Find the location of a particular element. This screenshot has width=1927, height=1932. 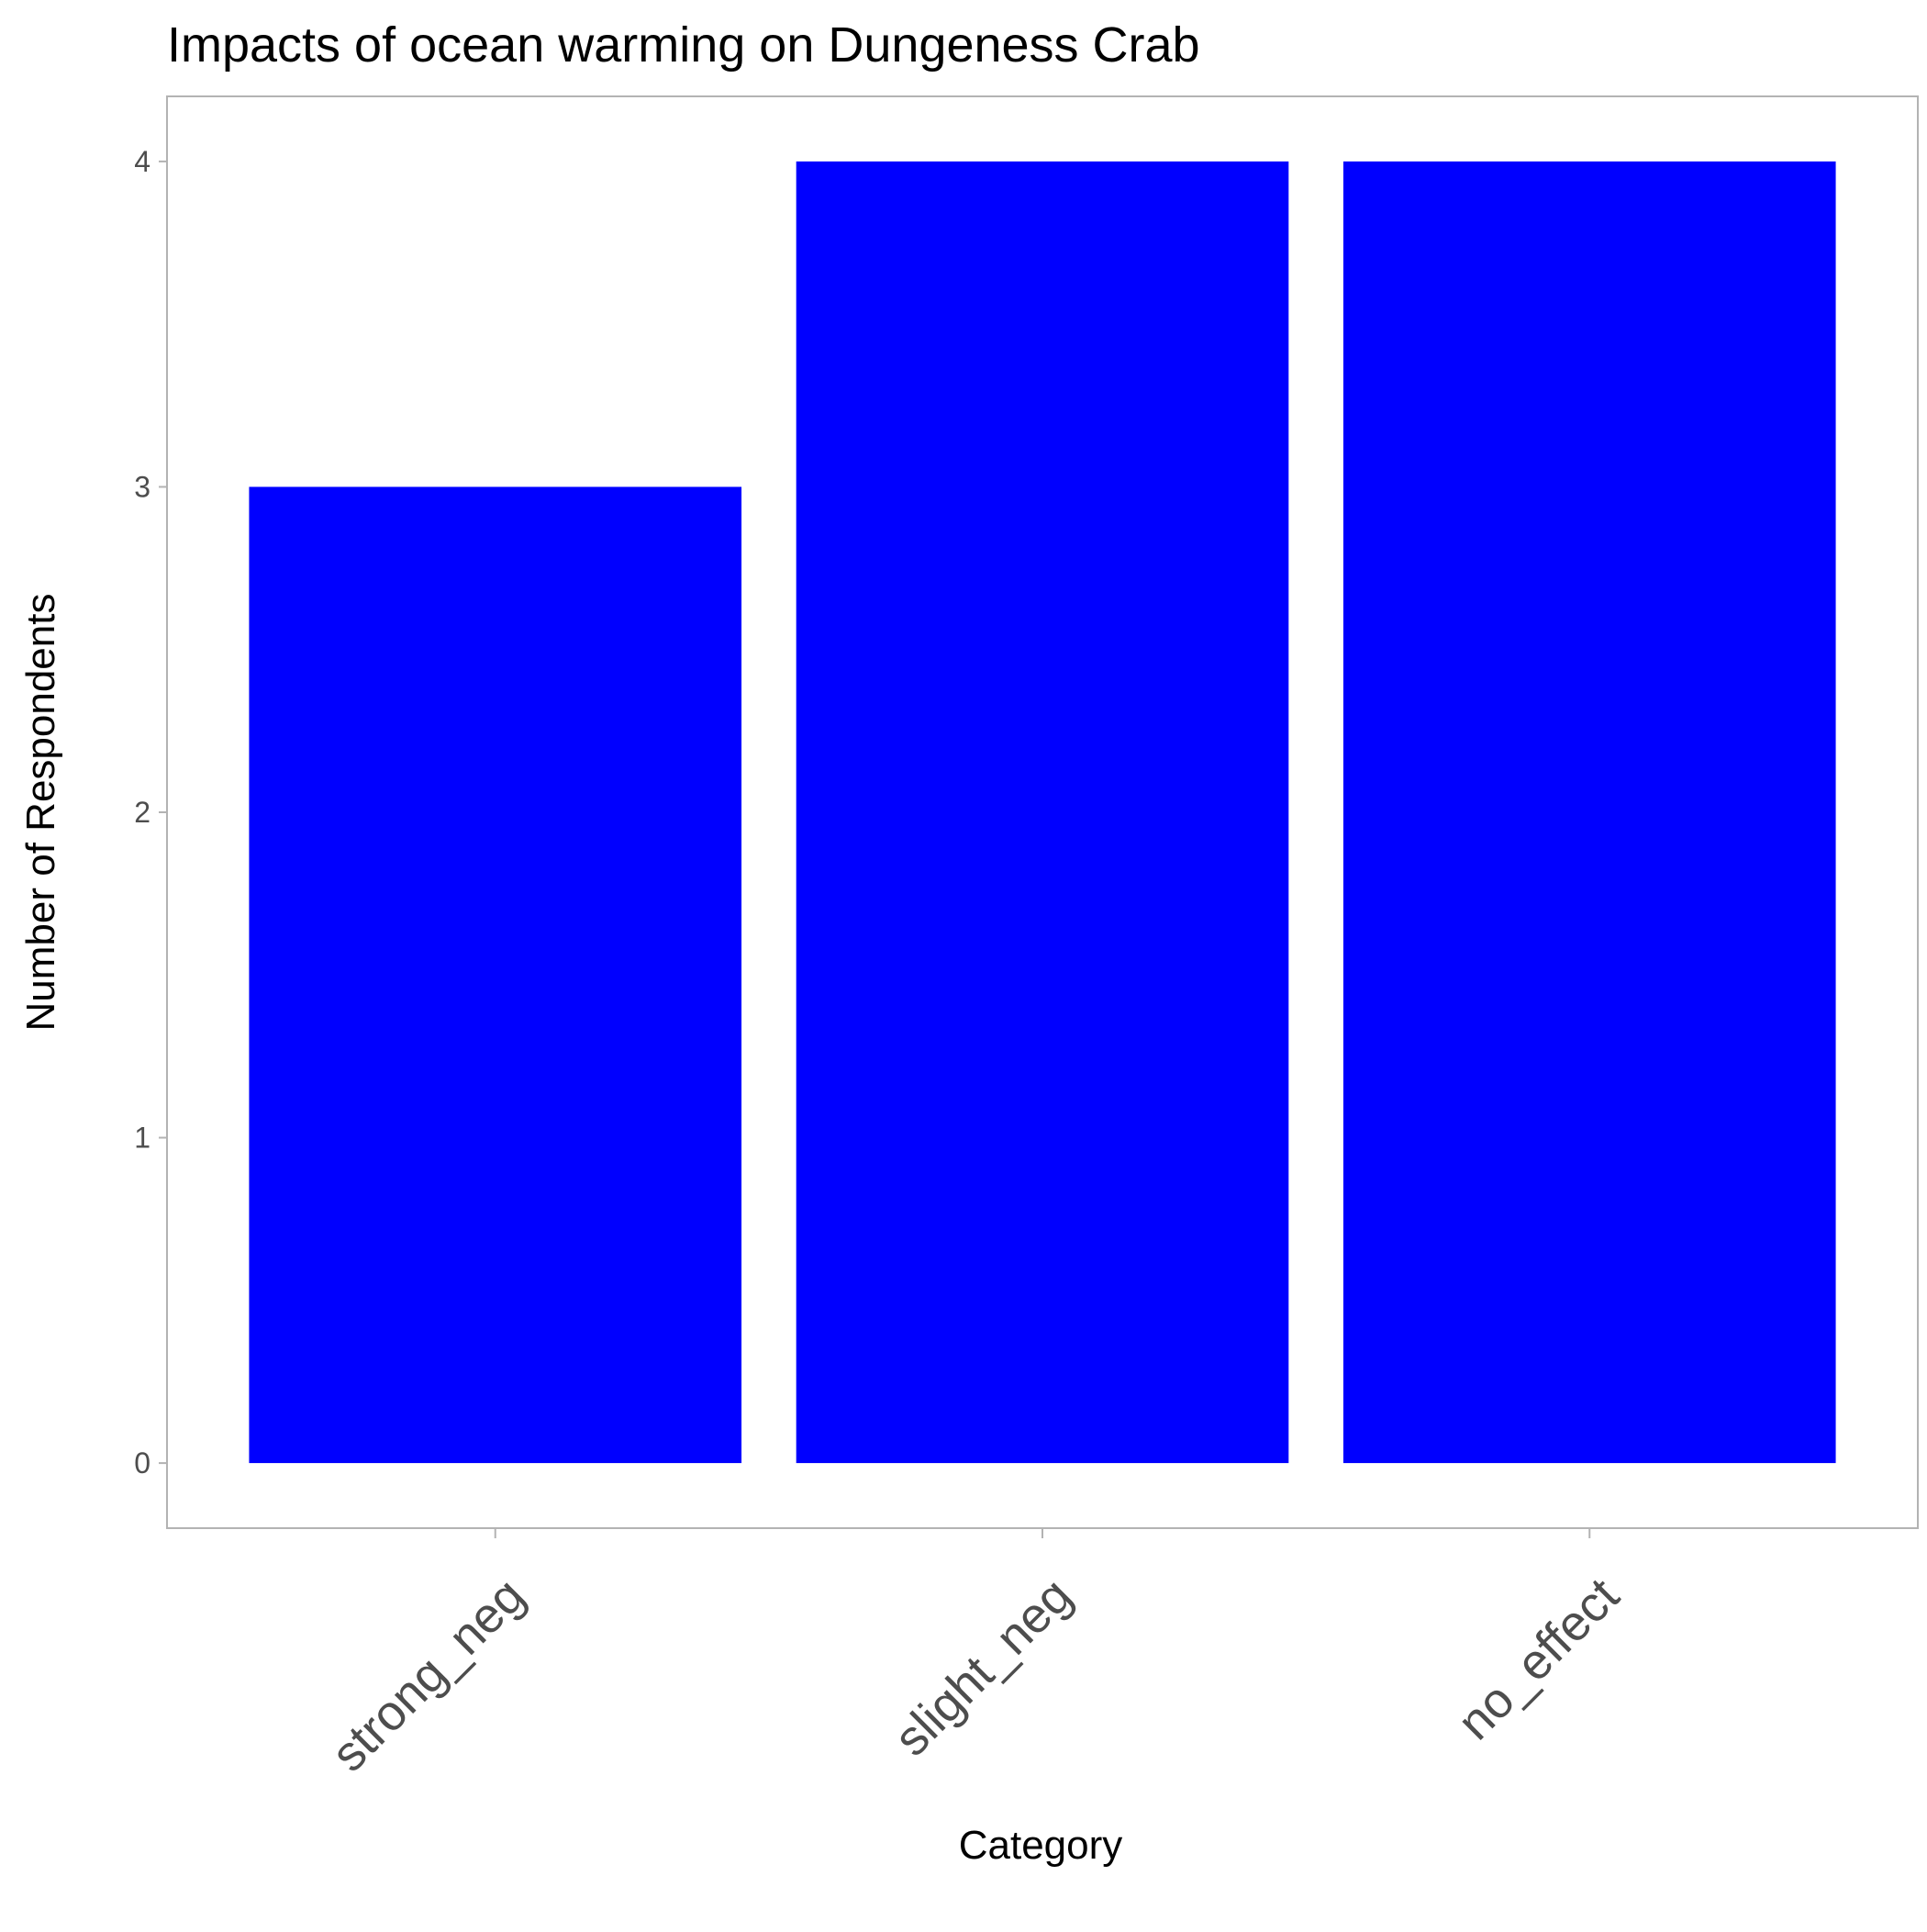

bar-strong_neg is located at coordinates (495, 975).